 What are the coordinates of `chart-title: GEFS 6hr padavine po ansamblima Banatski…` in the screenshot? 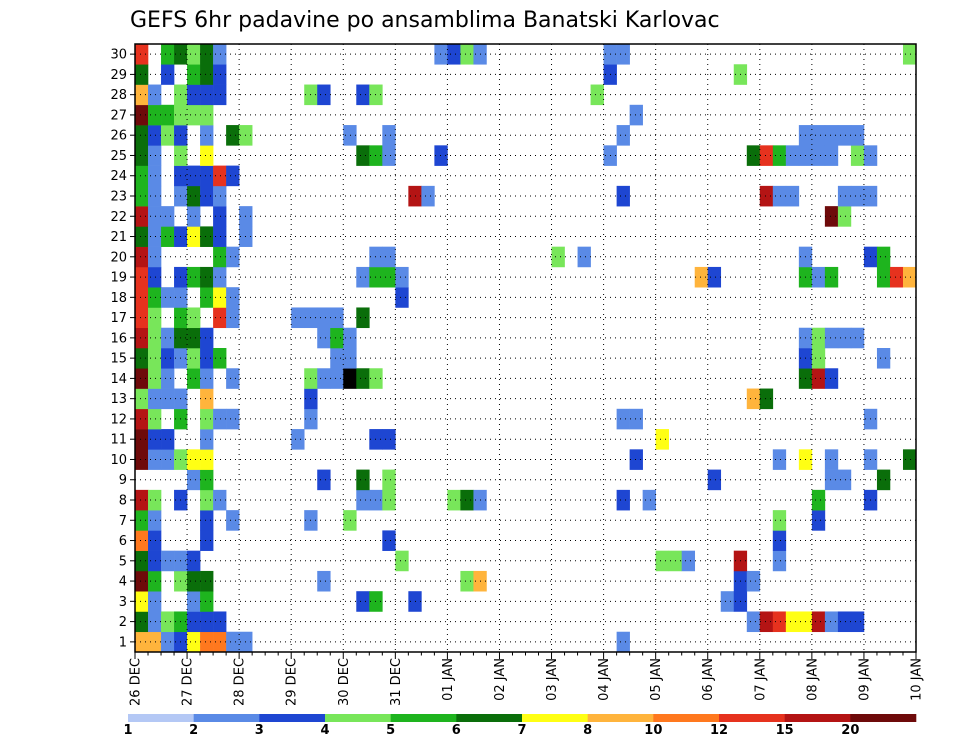 It's located at (425, 20).